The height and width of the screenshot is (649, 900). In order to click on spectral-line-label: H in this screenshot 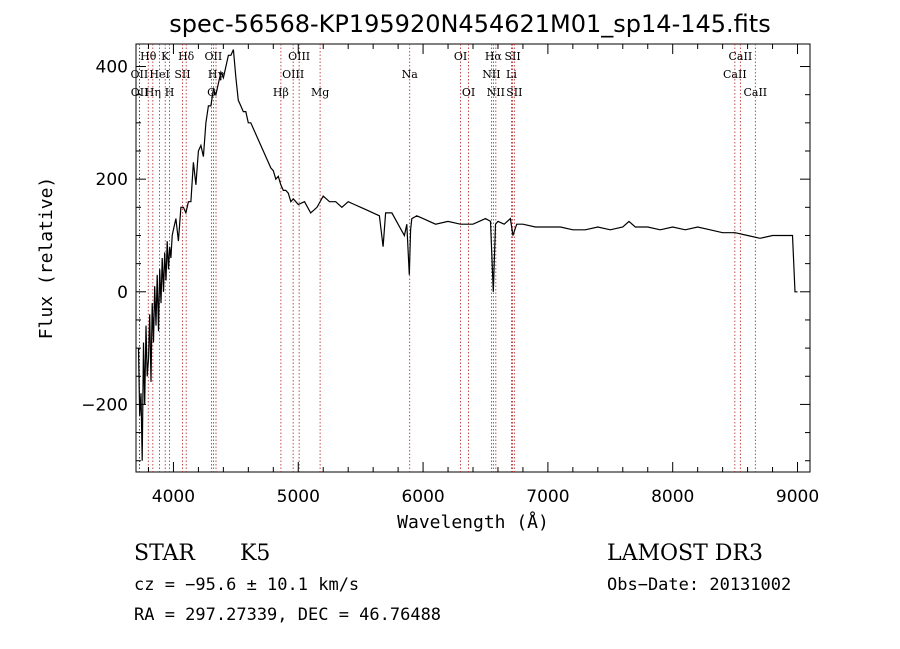, I will do `click(170, 92)`.